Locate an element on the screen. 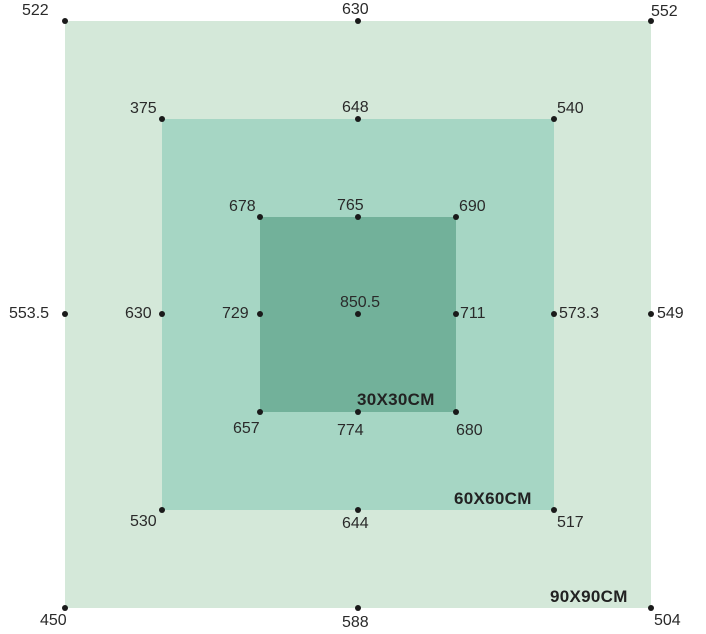 The height and width of the screenshot is (634, 706). point-dot-middle-bottom-left is located at coordinates (162, 510).